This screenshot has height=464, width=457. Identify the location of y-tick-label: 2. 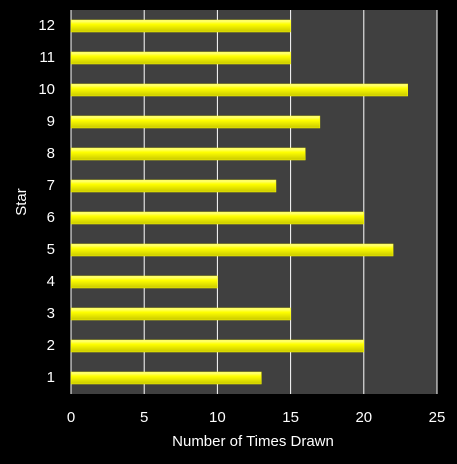
(51, 345).